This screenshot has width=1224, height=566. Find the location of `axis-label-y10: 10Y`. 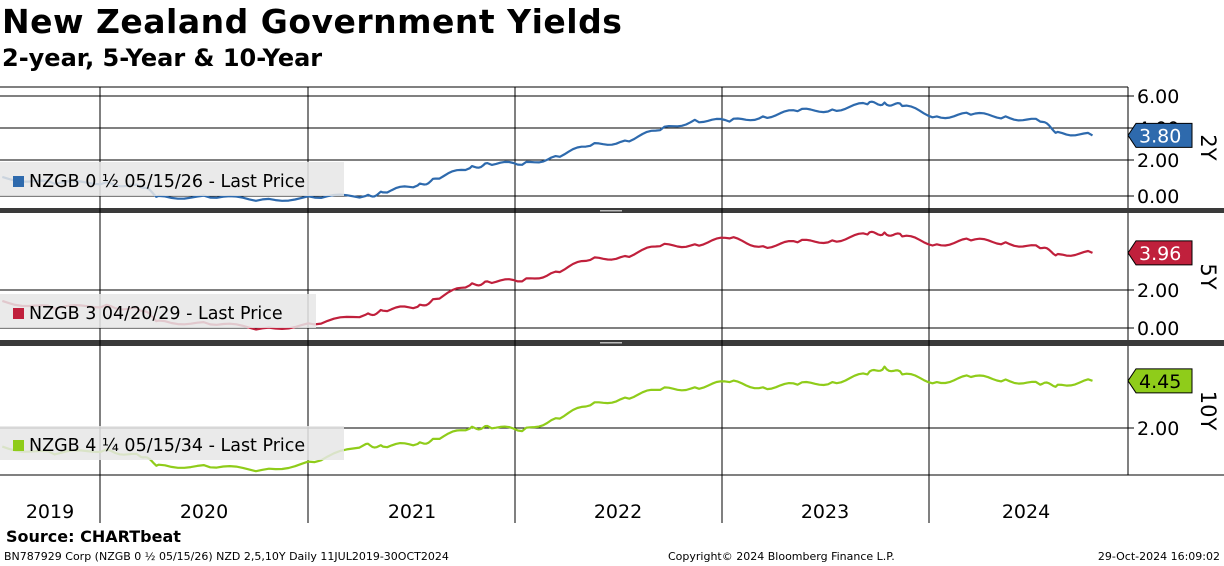

axis-label-y10: 10Y is located at coordinates (1208, 411).